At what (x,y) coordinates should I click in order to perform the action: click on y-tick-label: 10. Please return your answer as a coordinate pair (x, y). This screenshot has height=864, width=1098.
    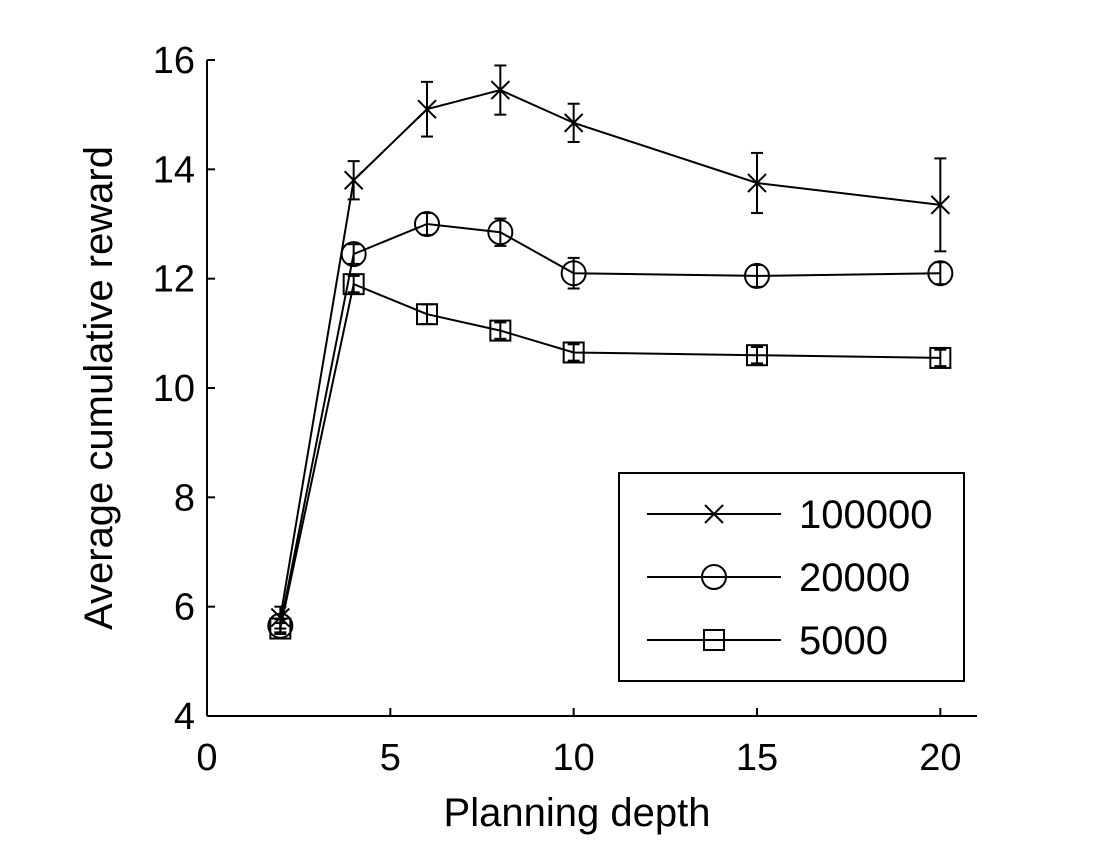
    Looking at the image, I should click on (174, 389).